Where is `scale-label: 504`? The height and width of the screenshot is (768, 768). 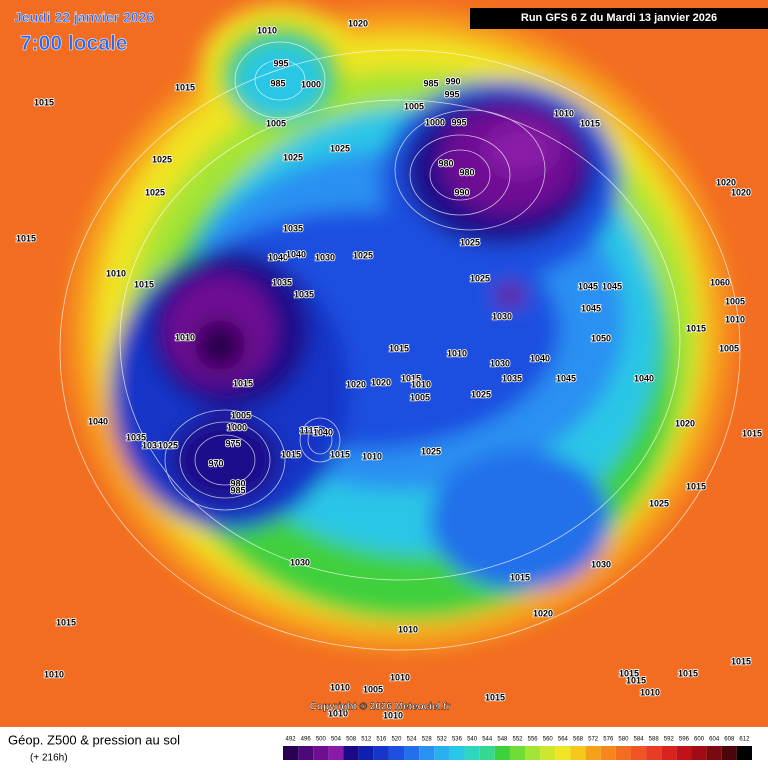 scale-label: 504 is located at coordinates (336, 740).